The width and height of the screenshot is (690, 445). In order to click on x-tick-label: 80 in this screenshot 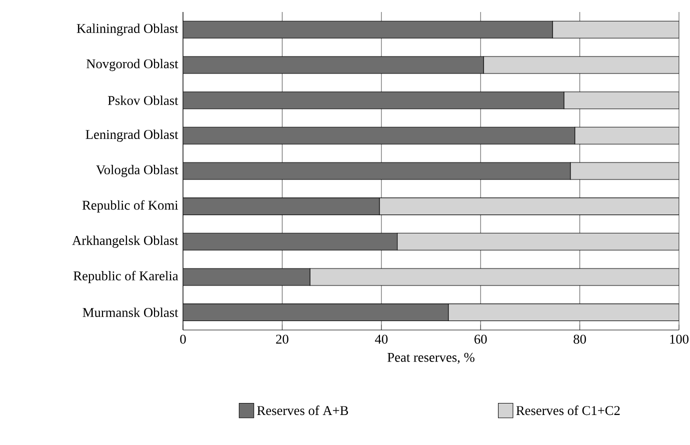, I will do `click(580, 339)`.